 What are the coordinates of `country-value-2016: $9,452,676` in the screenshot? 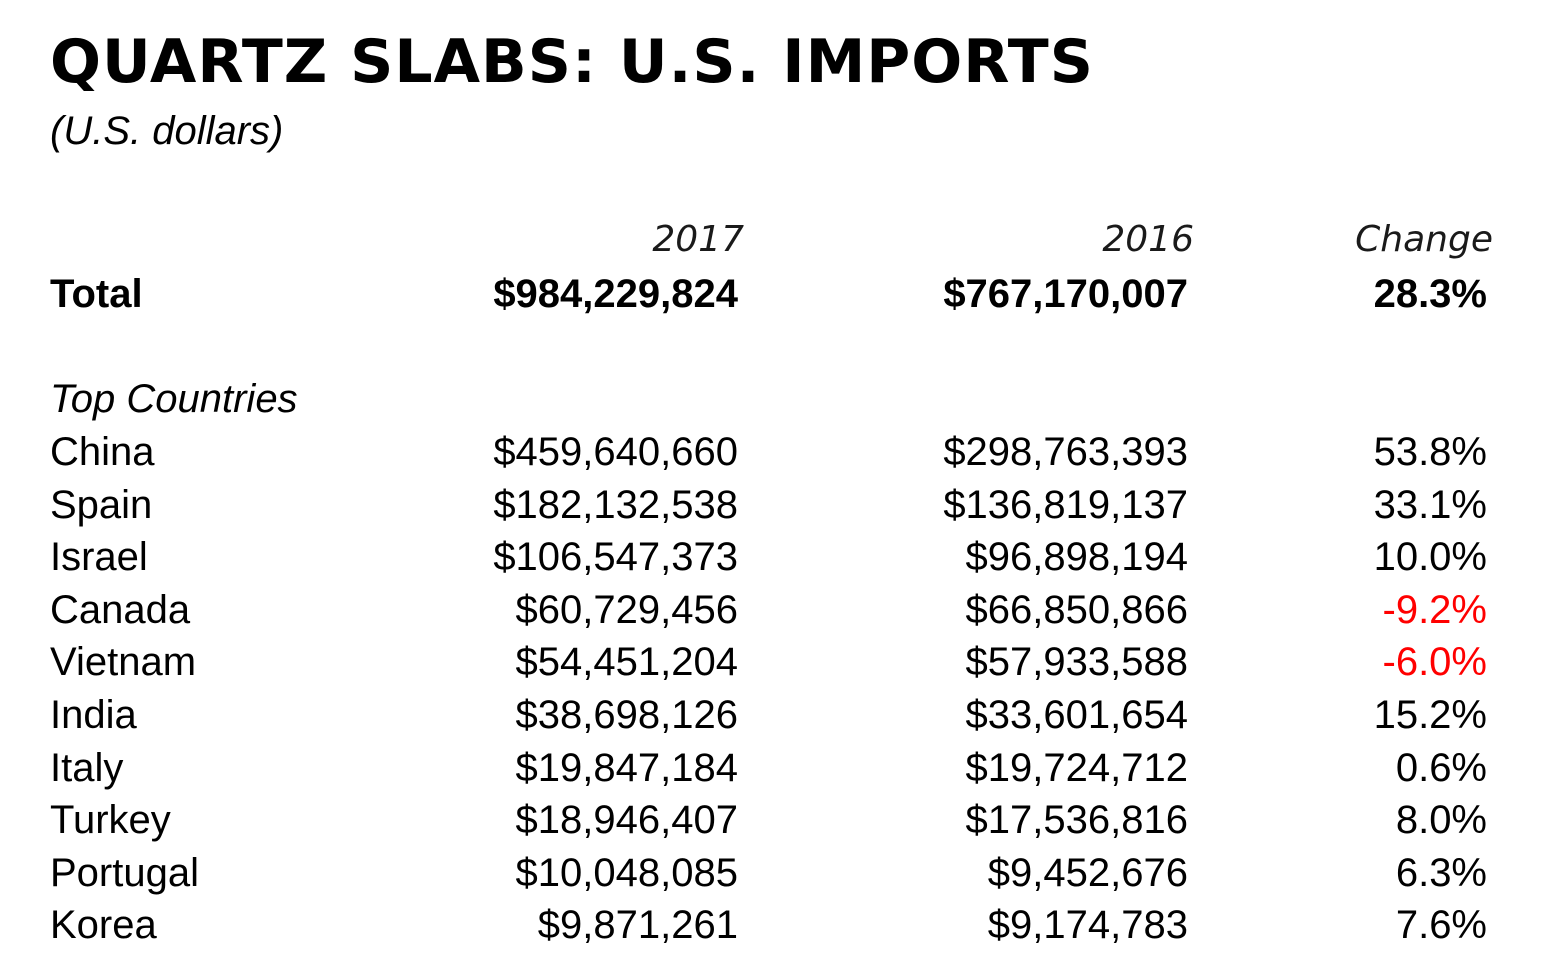 It's located at (1087, 873).